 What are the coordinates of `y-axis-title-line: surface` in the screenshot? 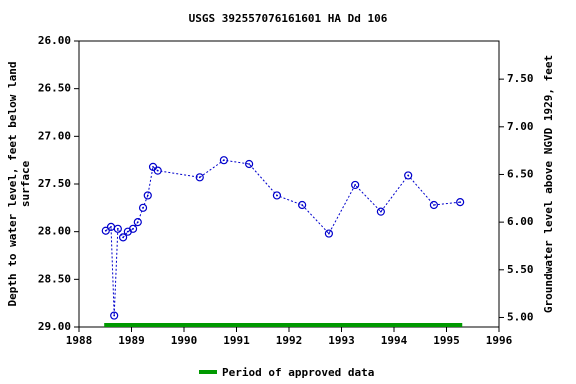 It's located at (25, 183).